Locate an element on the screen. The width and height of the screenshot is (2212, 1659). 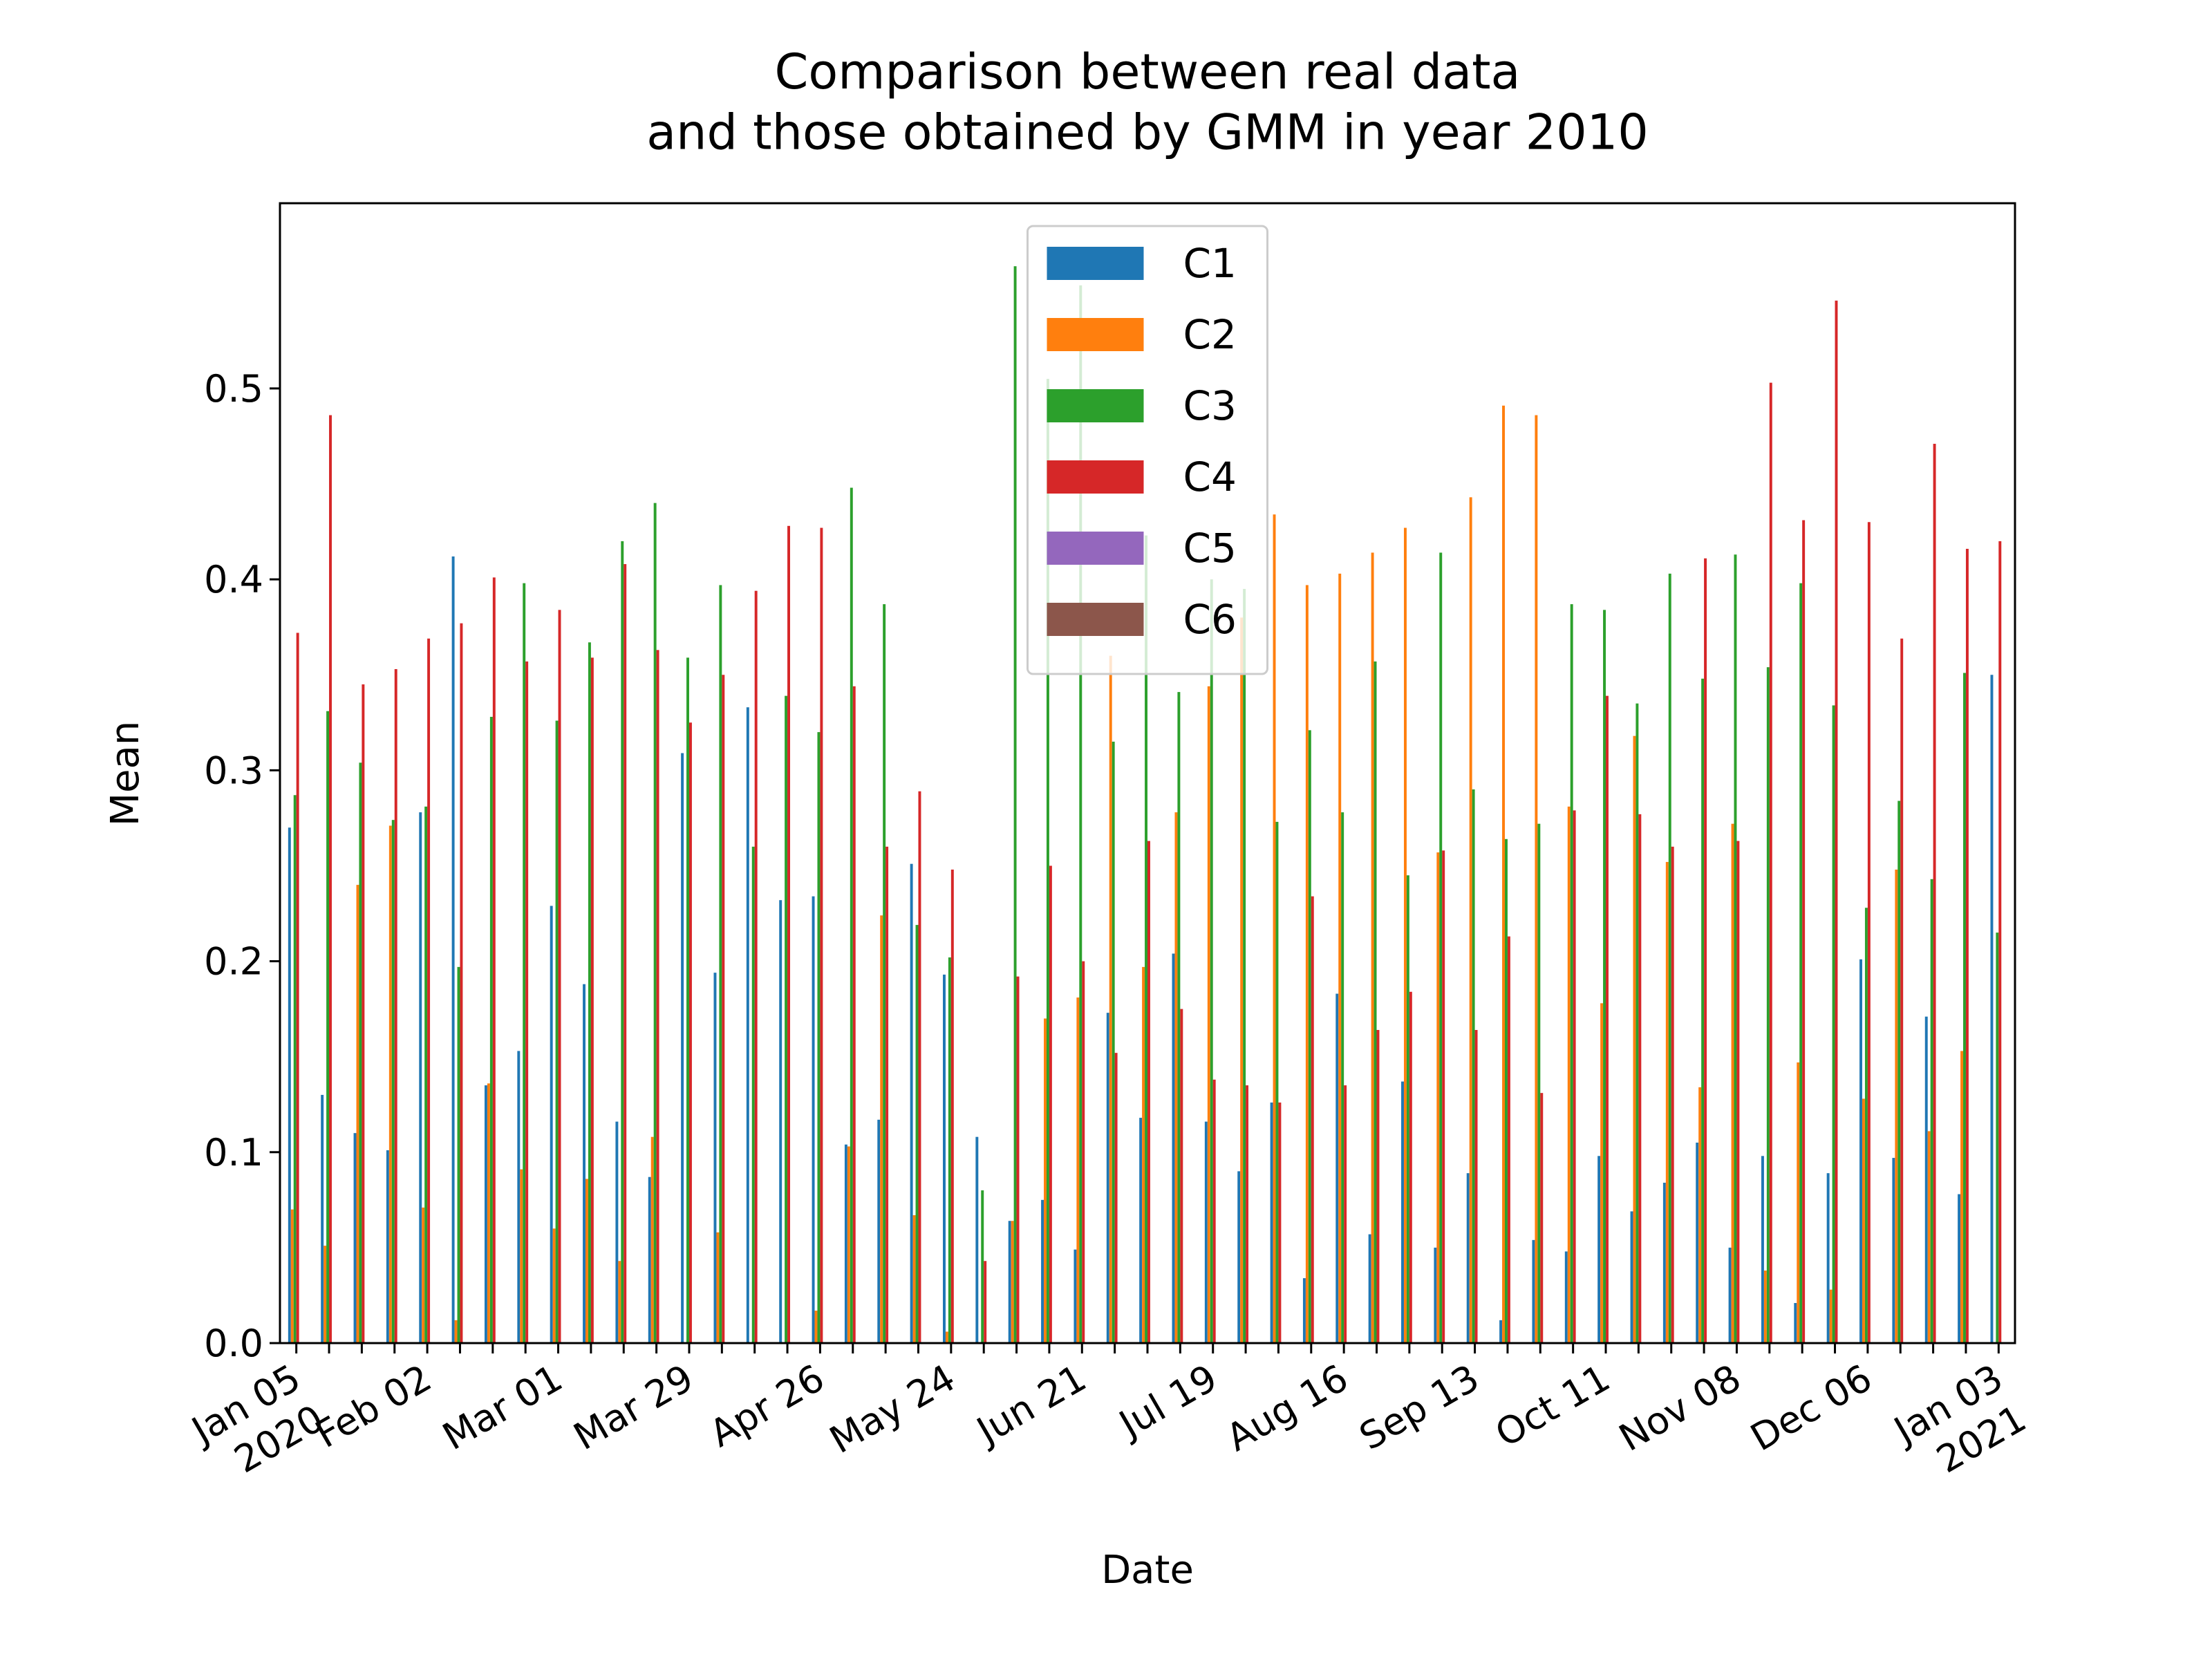
x-tick-label: Apr 26 is located at coordinates (767, 1406).